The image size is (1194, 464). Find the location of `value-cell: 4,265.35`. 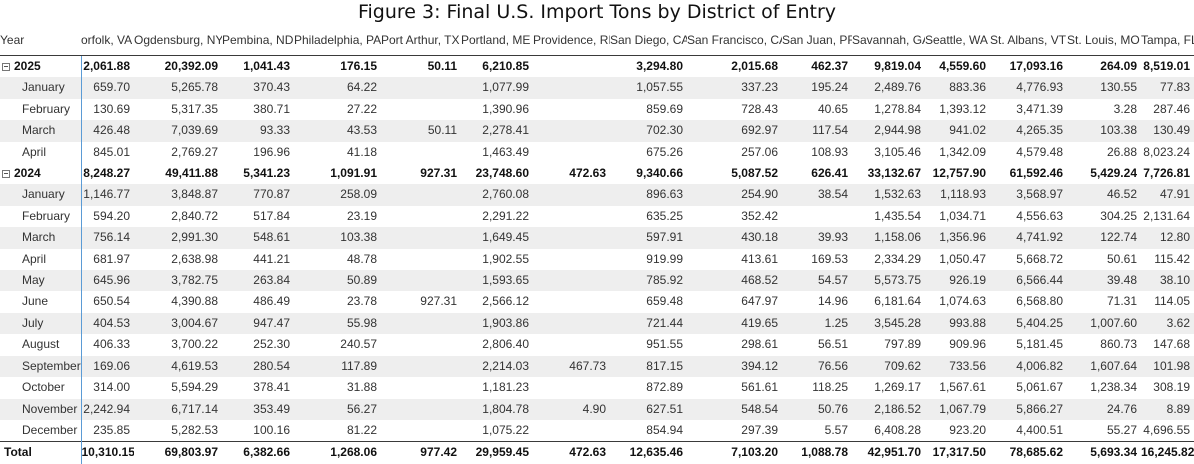

value-cell: 4,265.35 is located at coordinates (1028, 131).